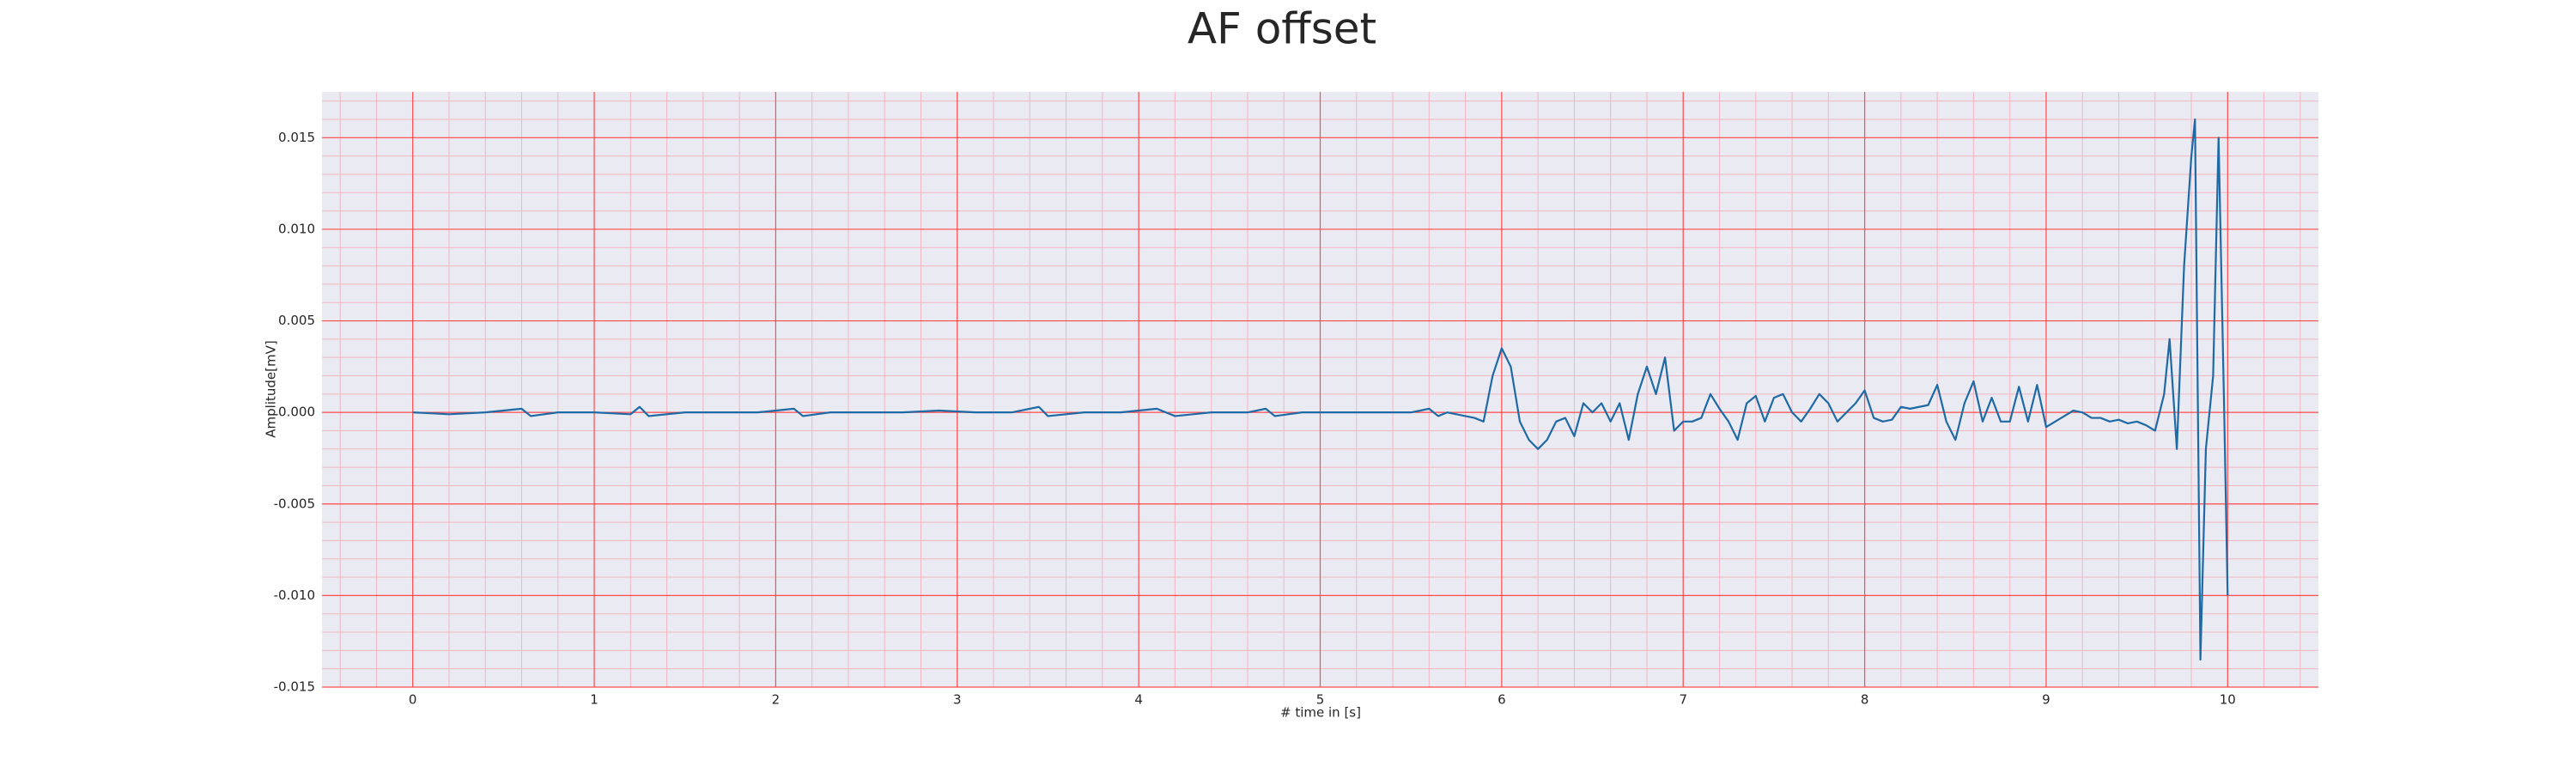 The height and width of the screenshot is (773, 2576). Describe the element at coordinates (2046, 700) in the screenshot. I see `x-tick-label: 9` at that location.